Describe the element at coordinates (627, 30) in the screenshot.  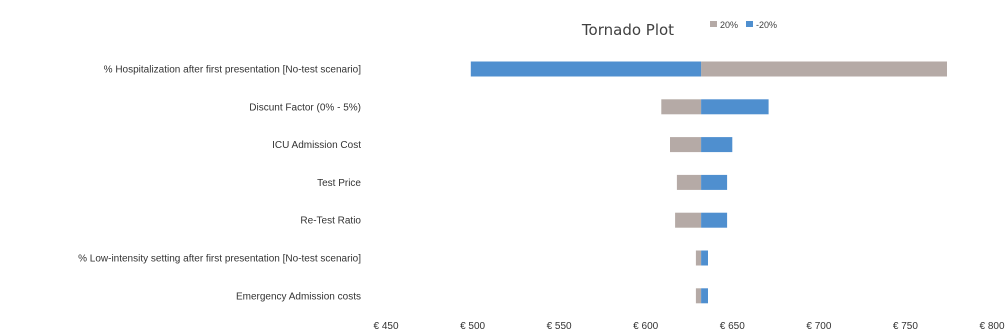
I see `chart-title: Tornado Plot` at that location.